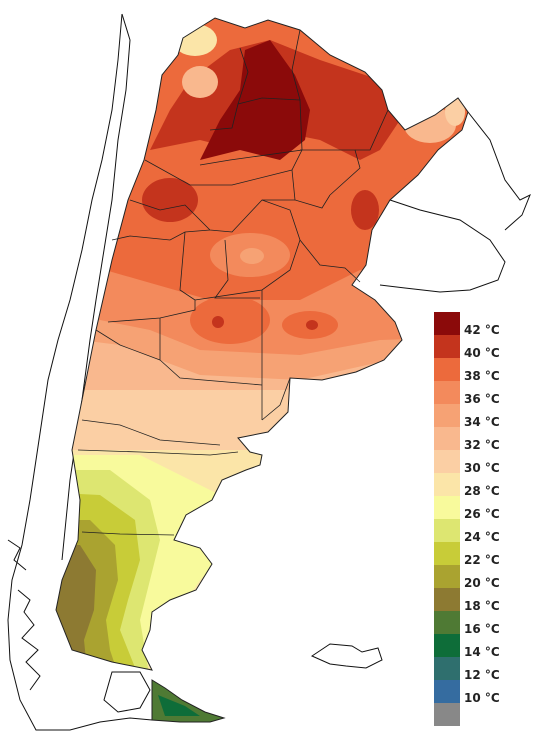 This screenshot has width=538, height=745. What do you see at coordinates (482, 376) in the screenshot?
I see `legend-label: 38 °C` at bounding box center [482, 376].